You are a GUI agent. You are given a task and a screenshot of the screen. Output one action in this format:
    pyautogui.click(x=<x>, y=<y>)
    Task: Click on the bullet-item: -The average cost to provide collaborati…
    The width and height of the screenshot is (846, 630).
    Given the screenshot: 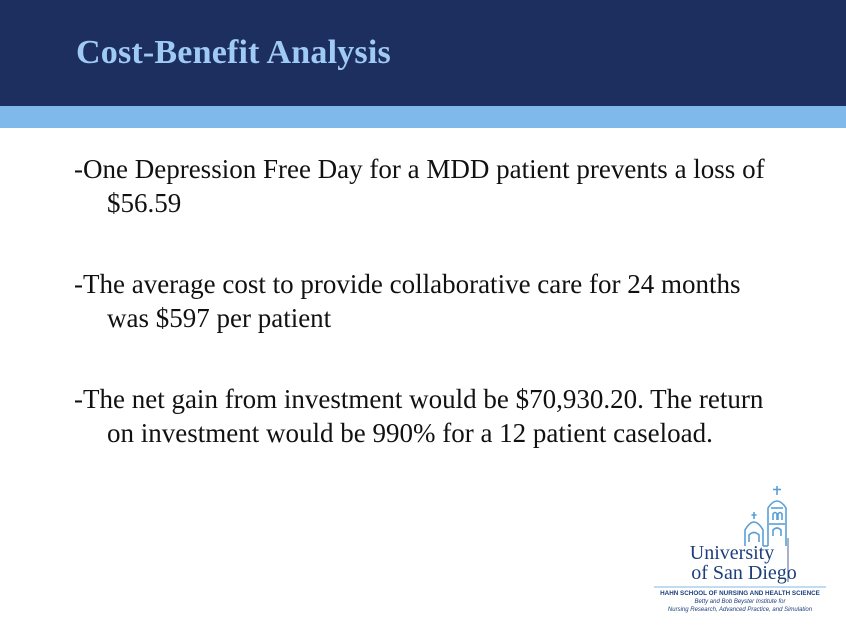 What is the action you would take?
    pyautogui.click(x=407, y=301)
    